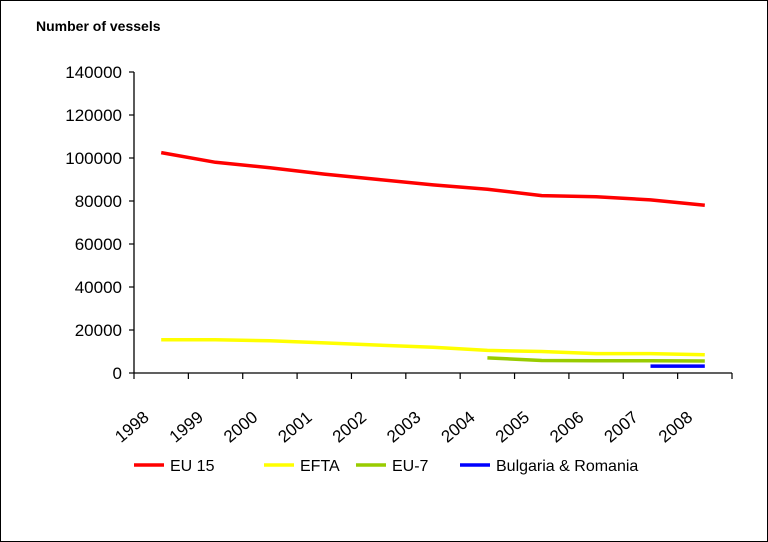 The width and height of the screenshot is (768, 542). I want to click on x-tick-label: 2008, so click(675, 427).